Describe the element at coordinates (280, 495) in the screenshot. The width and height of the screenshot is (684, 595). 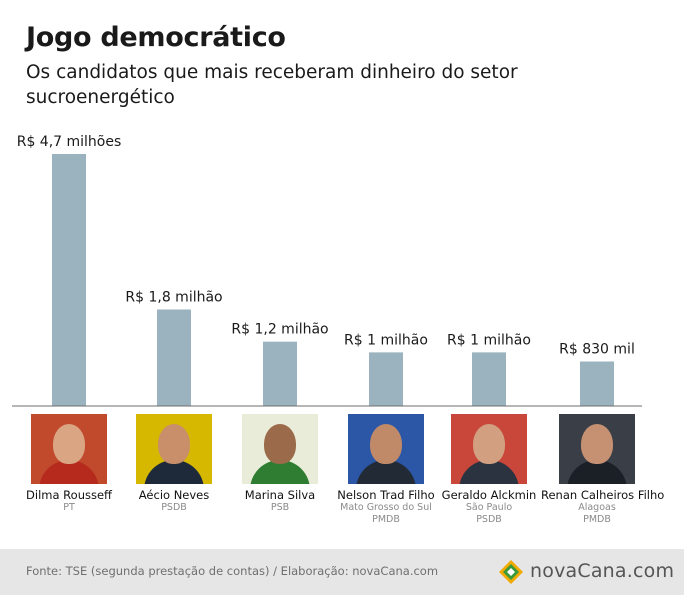
I see `candidate-name: Marina Silva` at that location.